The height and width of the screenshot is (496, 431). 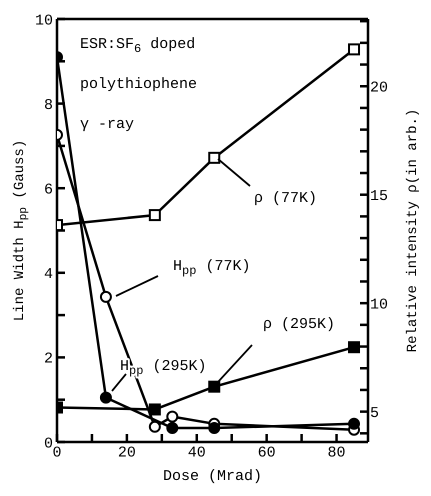 What do you see at coordinates (211, 268) in the screenshot?
I see `text: H$_{pp}$(77K)` at bounding box center [211, 268].